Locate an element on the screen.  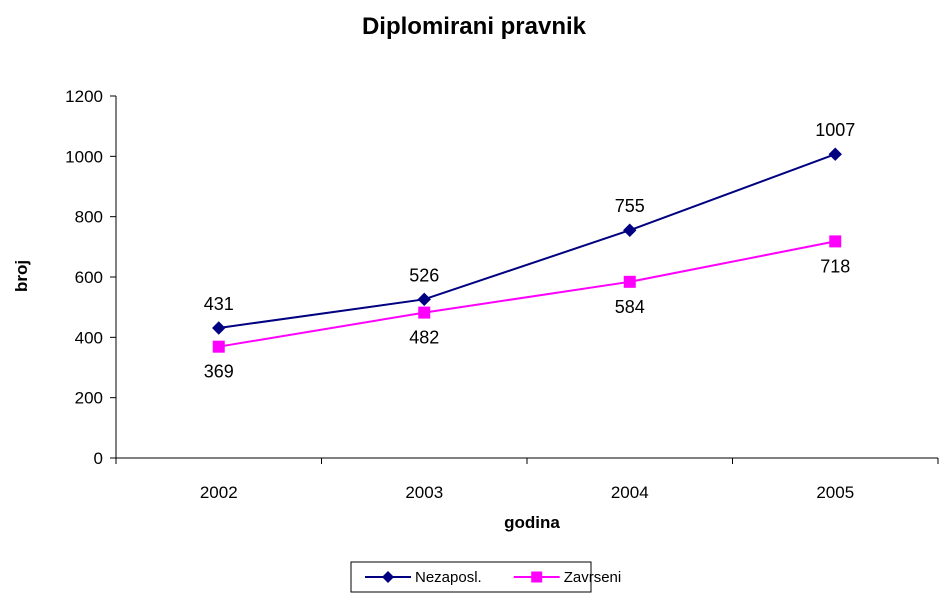
y-tick-label: 1200 is located at coordinates (84, 96).